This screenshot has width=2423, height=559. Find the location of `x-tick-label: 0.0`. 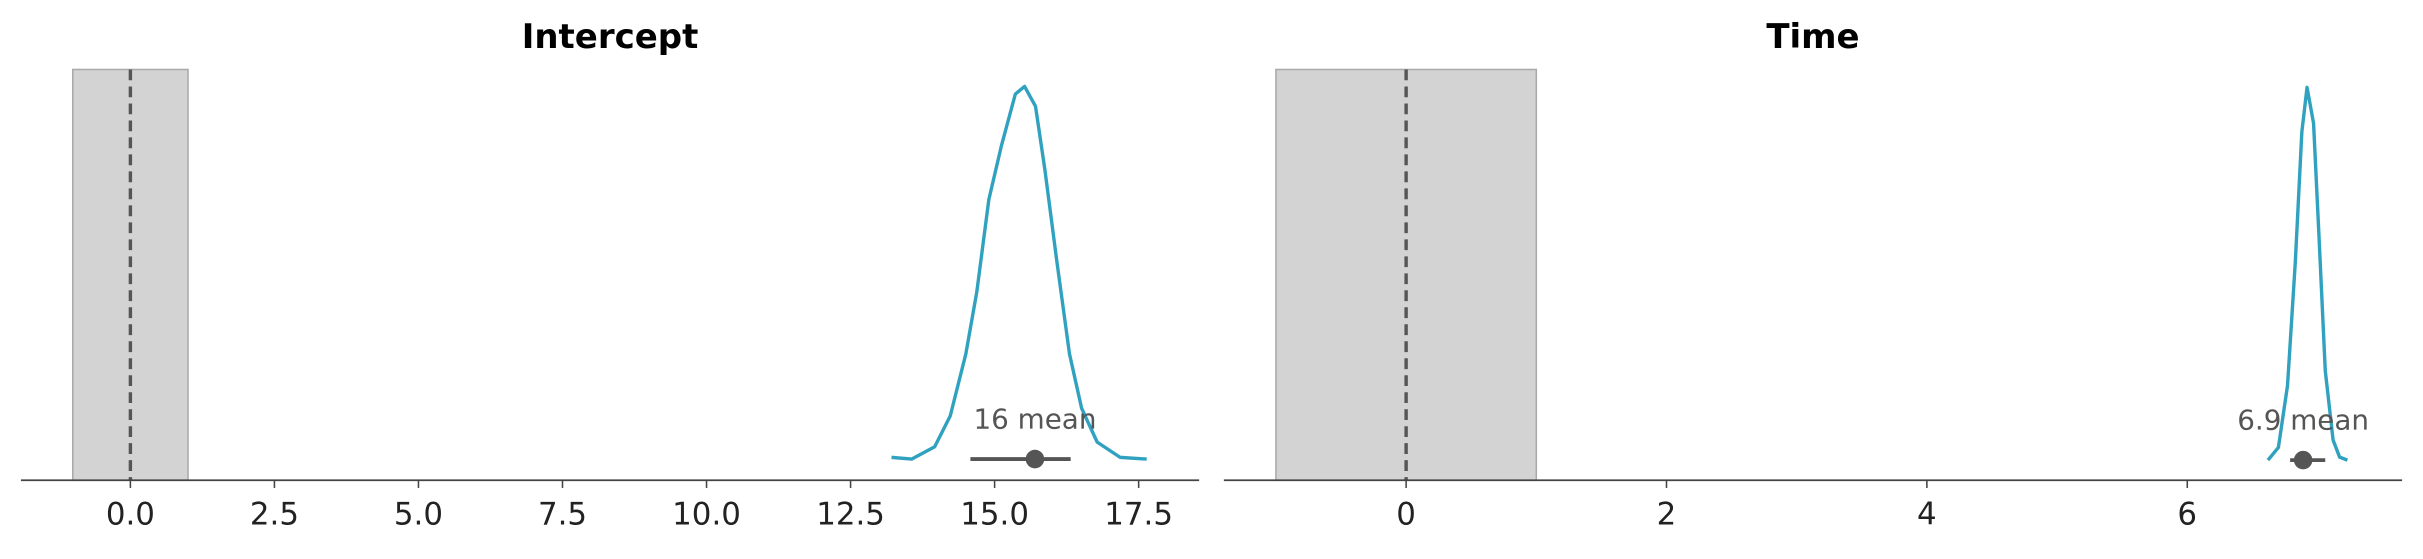

x-tick-label: 0.0 is located at coordinates (130, 514).